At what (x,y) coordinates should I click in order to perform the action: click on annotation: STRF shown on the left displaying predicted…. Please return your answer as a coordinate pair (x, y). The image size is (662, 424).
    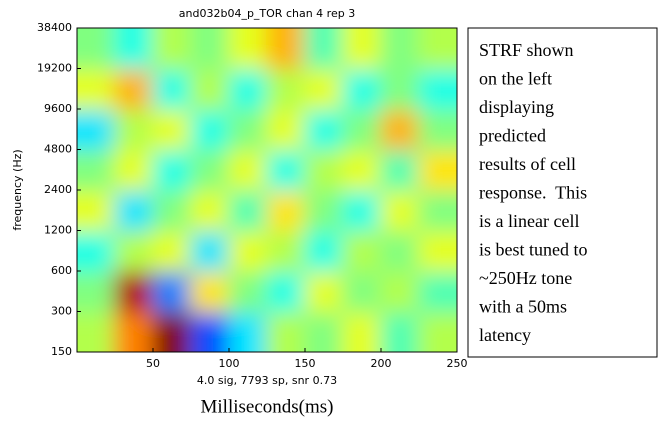
    Looking at the image, I should click on (533, 192).